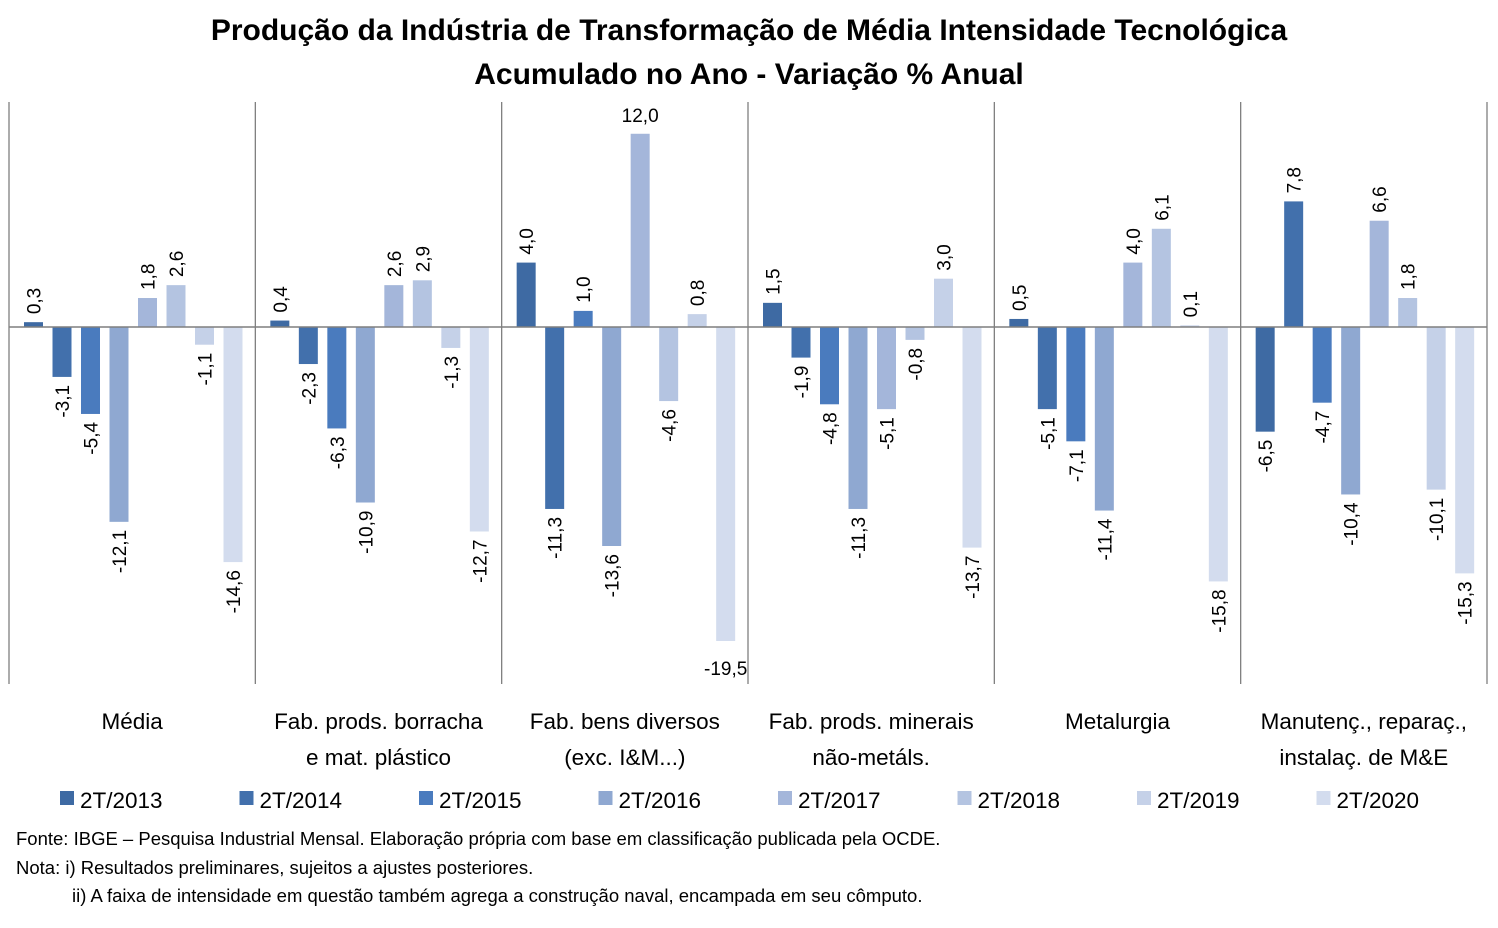 The image size is (1498, 928). Describe the element at coordinates (1161, 277) in the screenshot. I see `bar-2T-2018-cat5` at that location.